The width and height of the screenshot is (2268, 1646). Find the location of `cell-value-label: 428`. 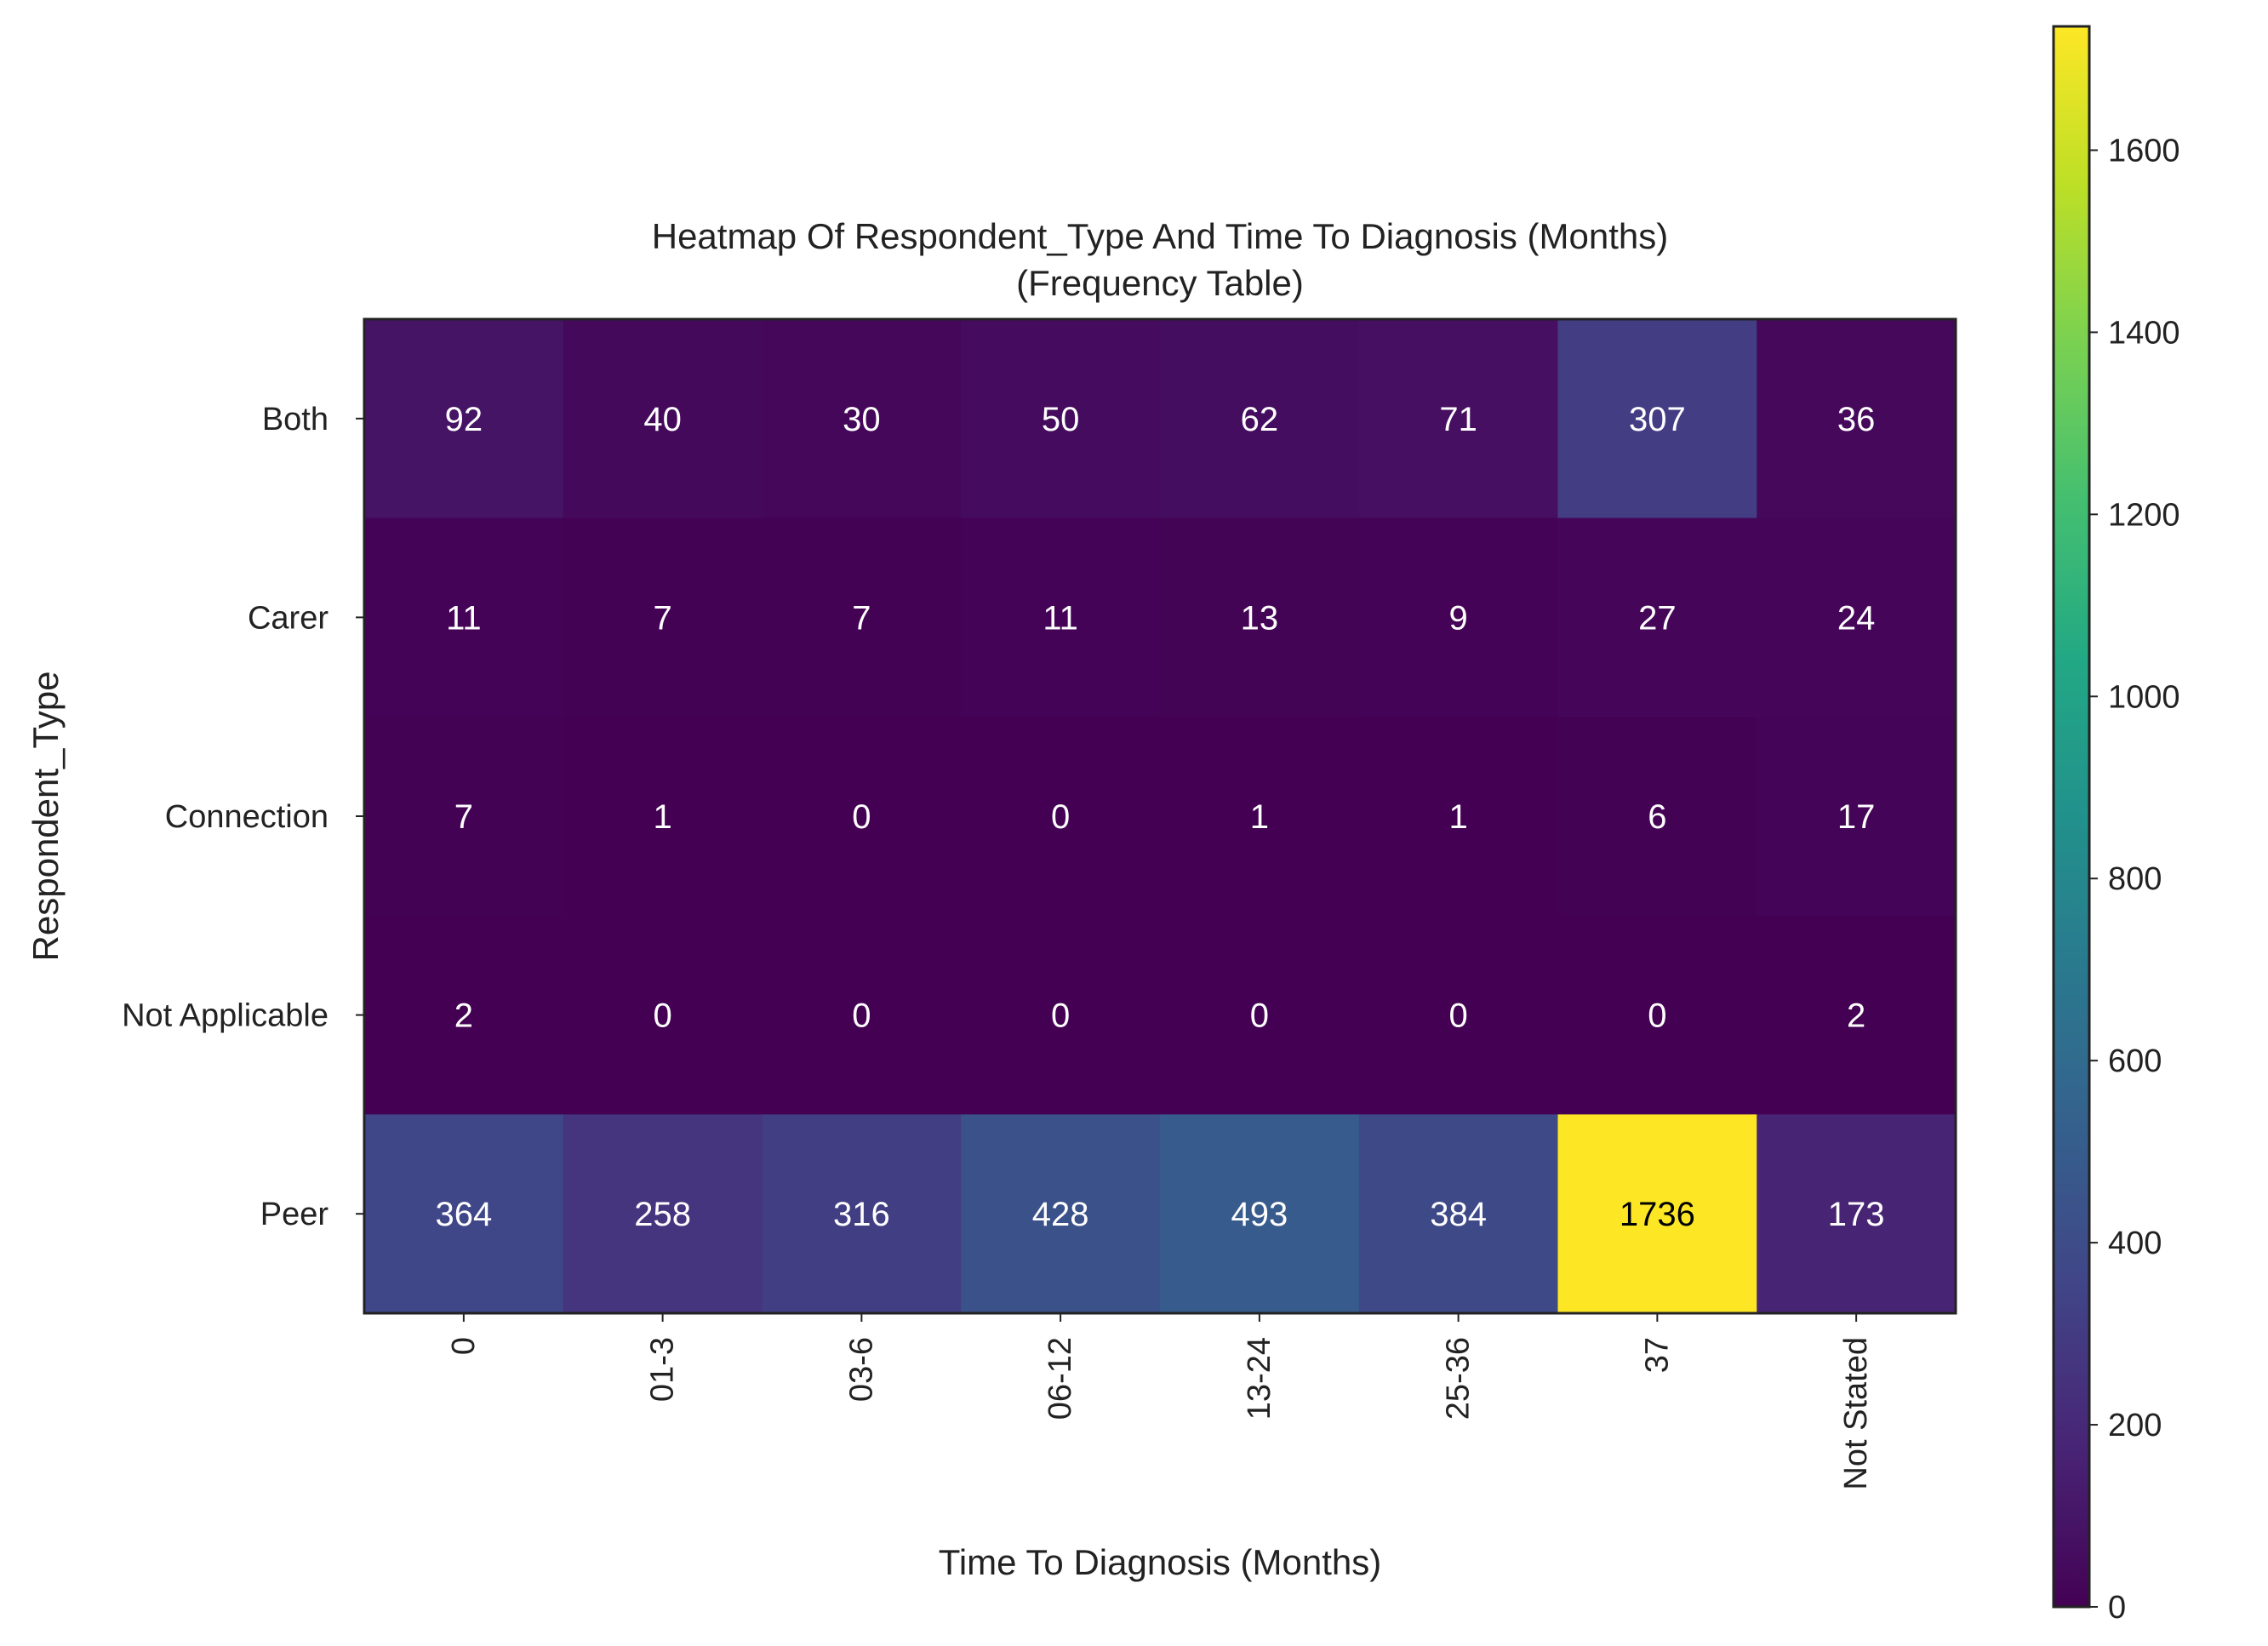

cell-value-label: 428 is located at coordinates (1060, 1214).